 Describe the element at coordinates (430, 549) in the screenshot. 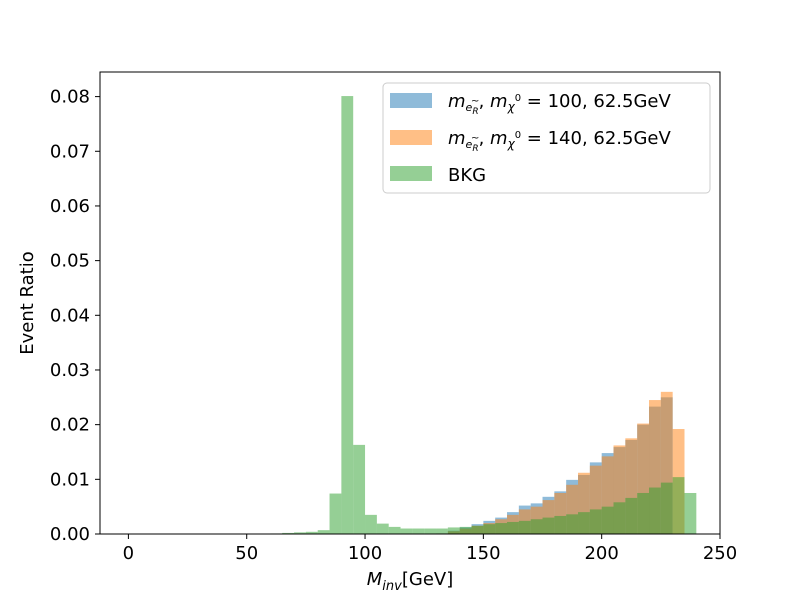

I see `x-axis: 0 50 100 150 200 250` at that location.